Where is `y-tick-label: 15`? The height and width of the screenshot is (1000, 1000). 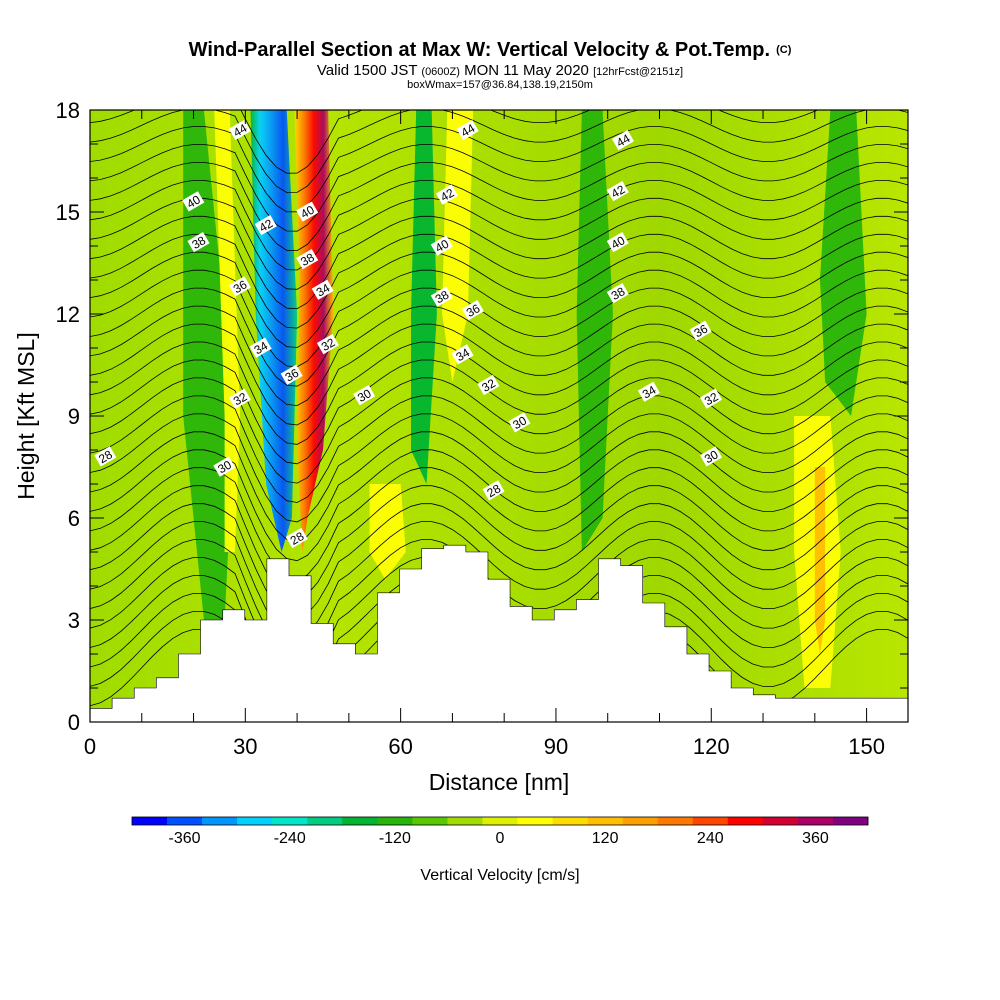
y-tick-label: 15 is located at coordinates (68, 212).